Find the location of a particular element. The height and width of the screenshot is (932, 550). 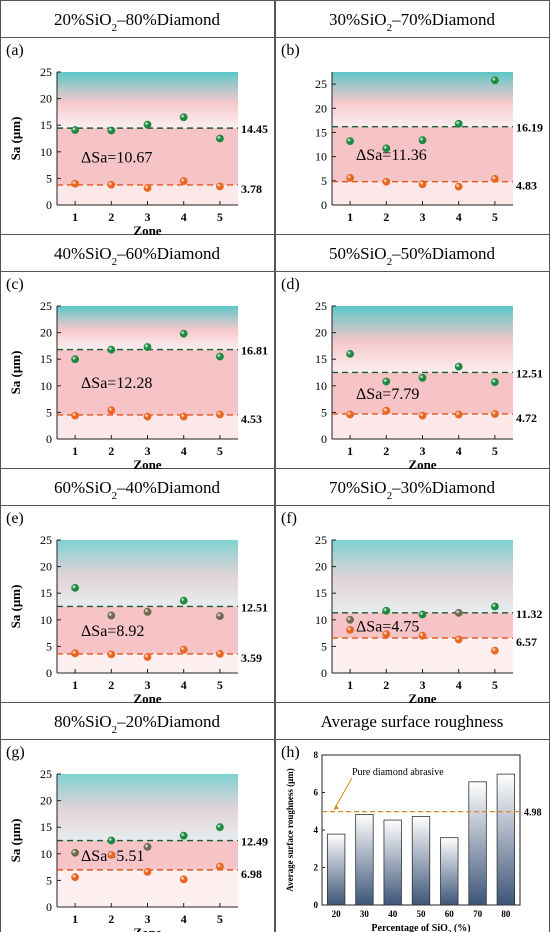

panel-letter: (e) is located at coordinates (15, 518).